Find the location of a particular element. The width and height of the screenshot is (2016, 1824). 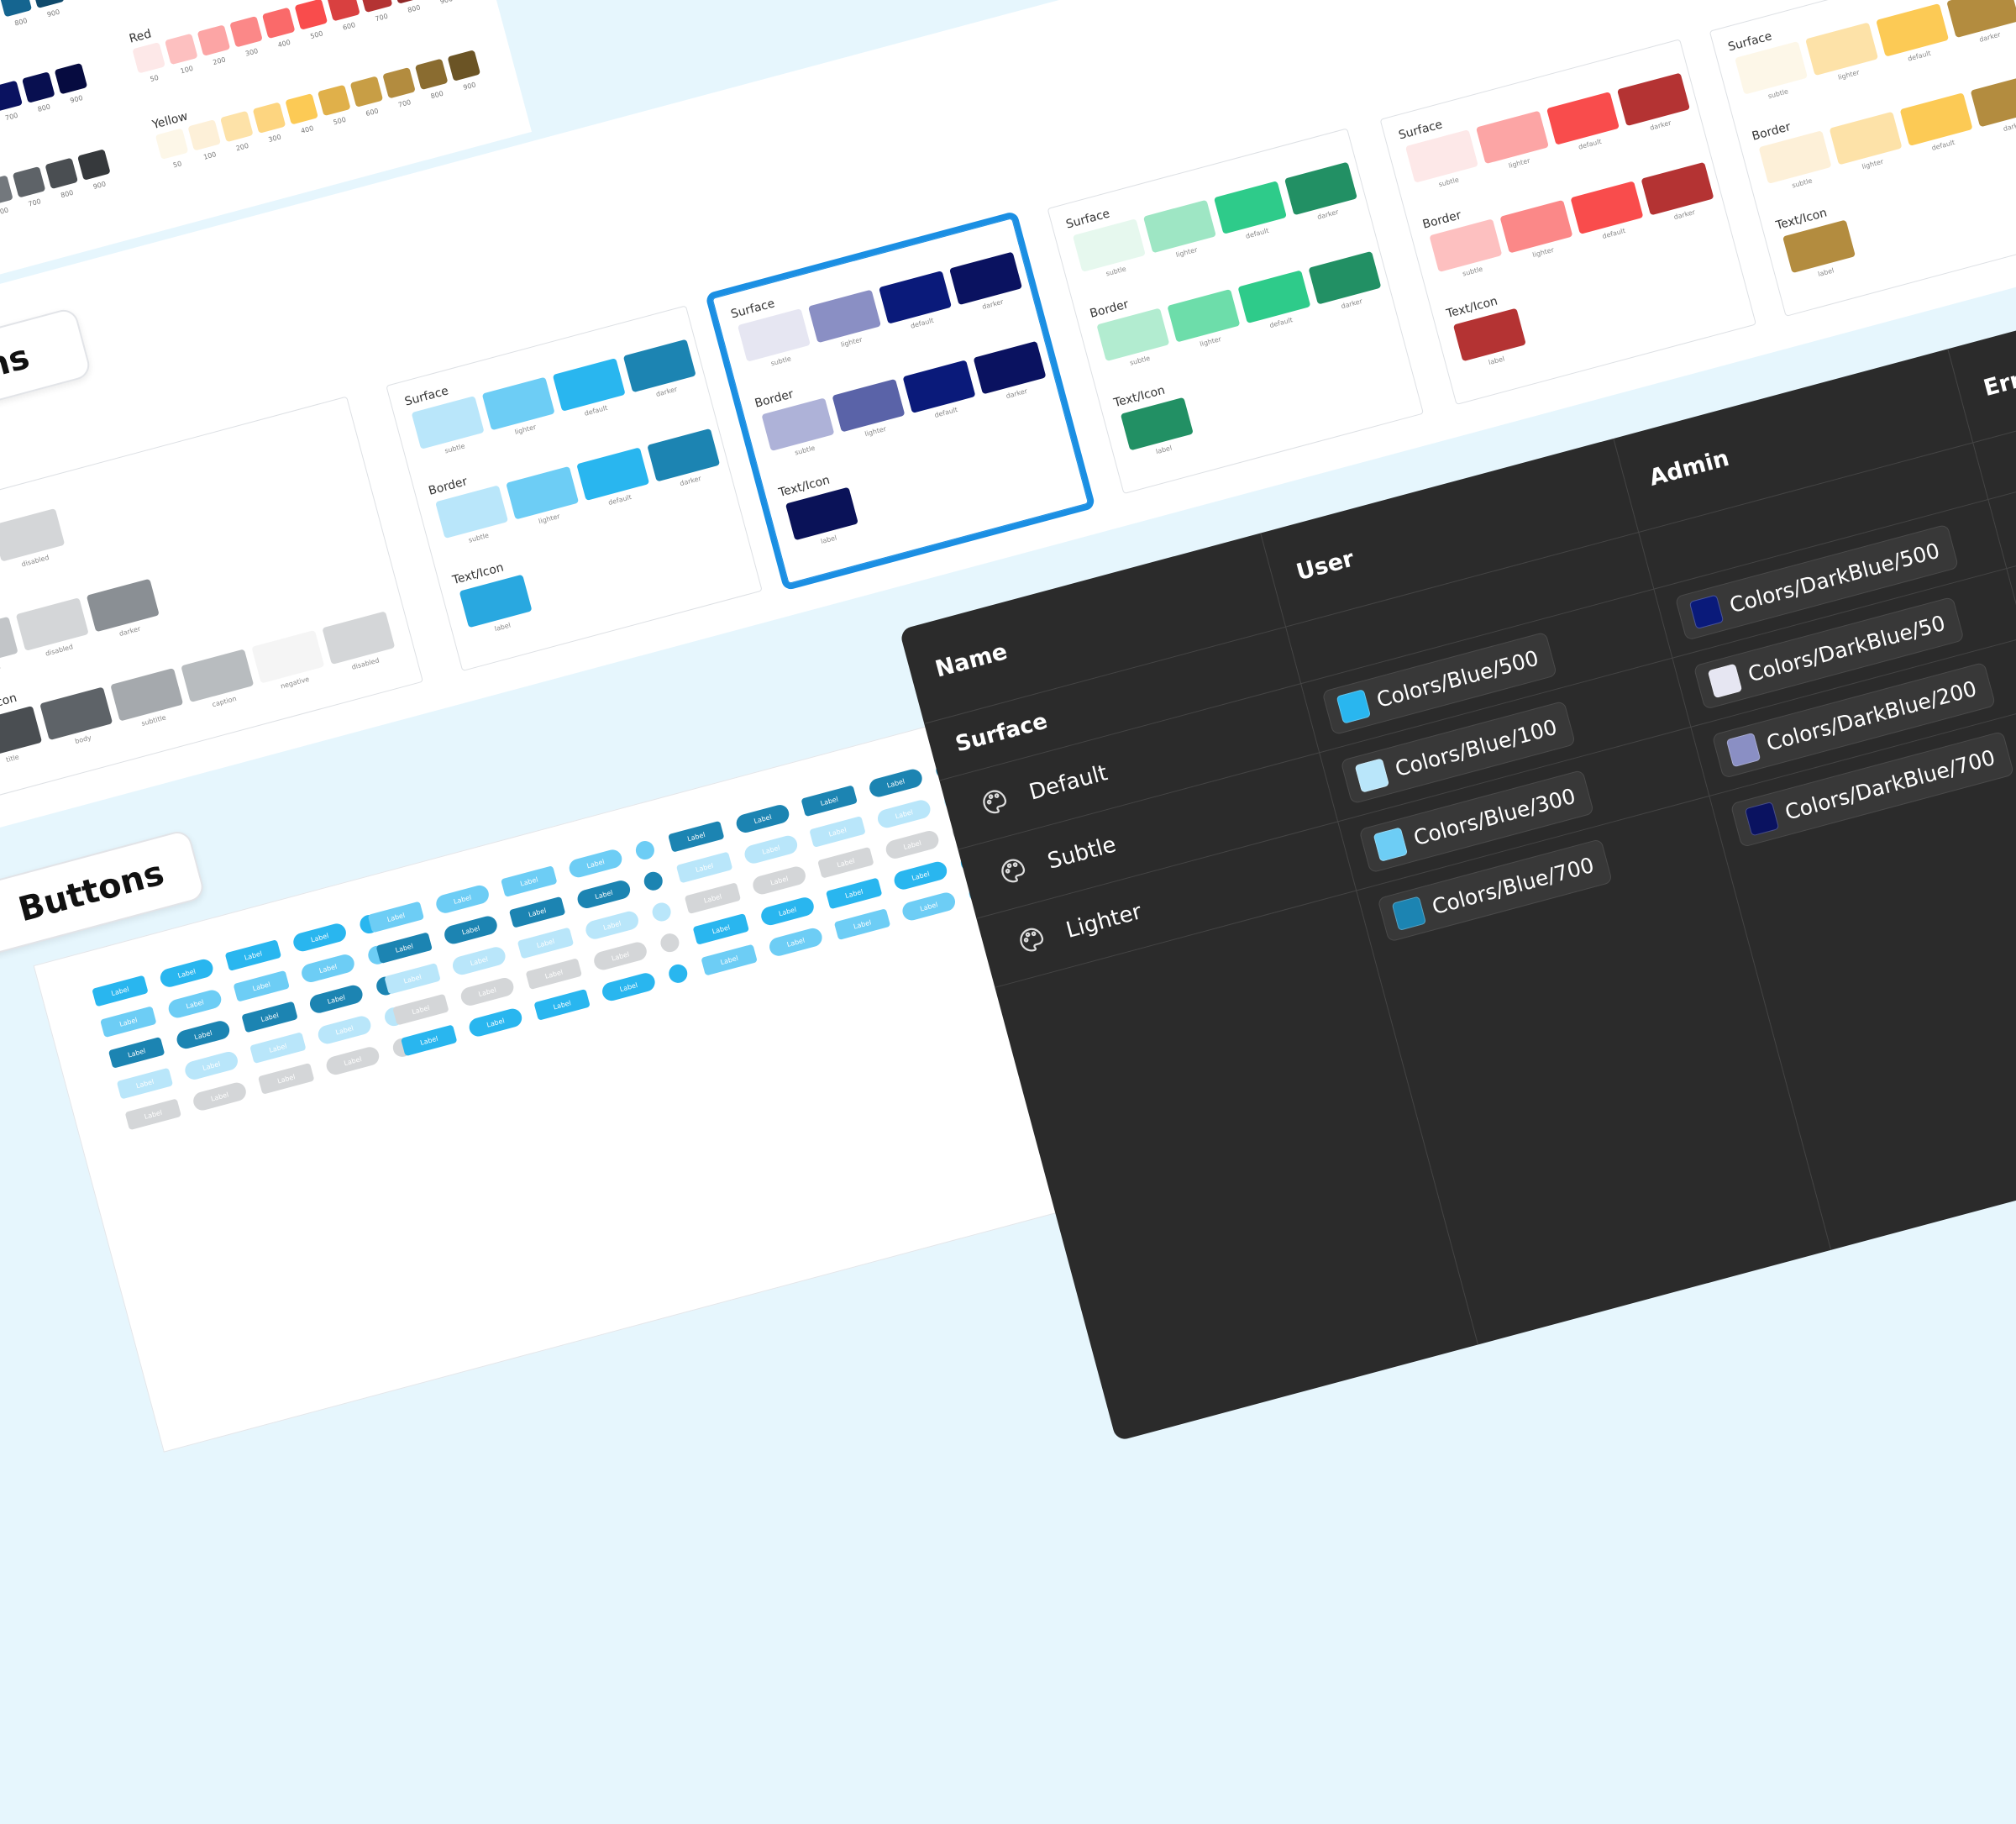

column-header: User is located at coordinates (1325, 566).